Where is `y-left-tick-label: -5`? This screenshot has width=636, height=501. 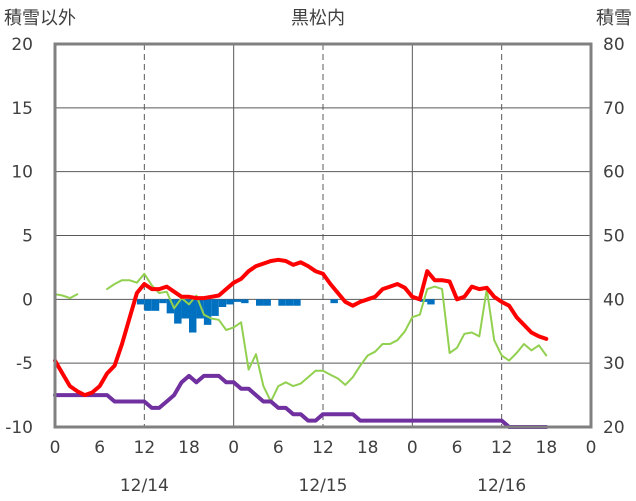 y-left-tick-label: -5 is located at coordinates (24, 364).